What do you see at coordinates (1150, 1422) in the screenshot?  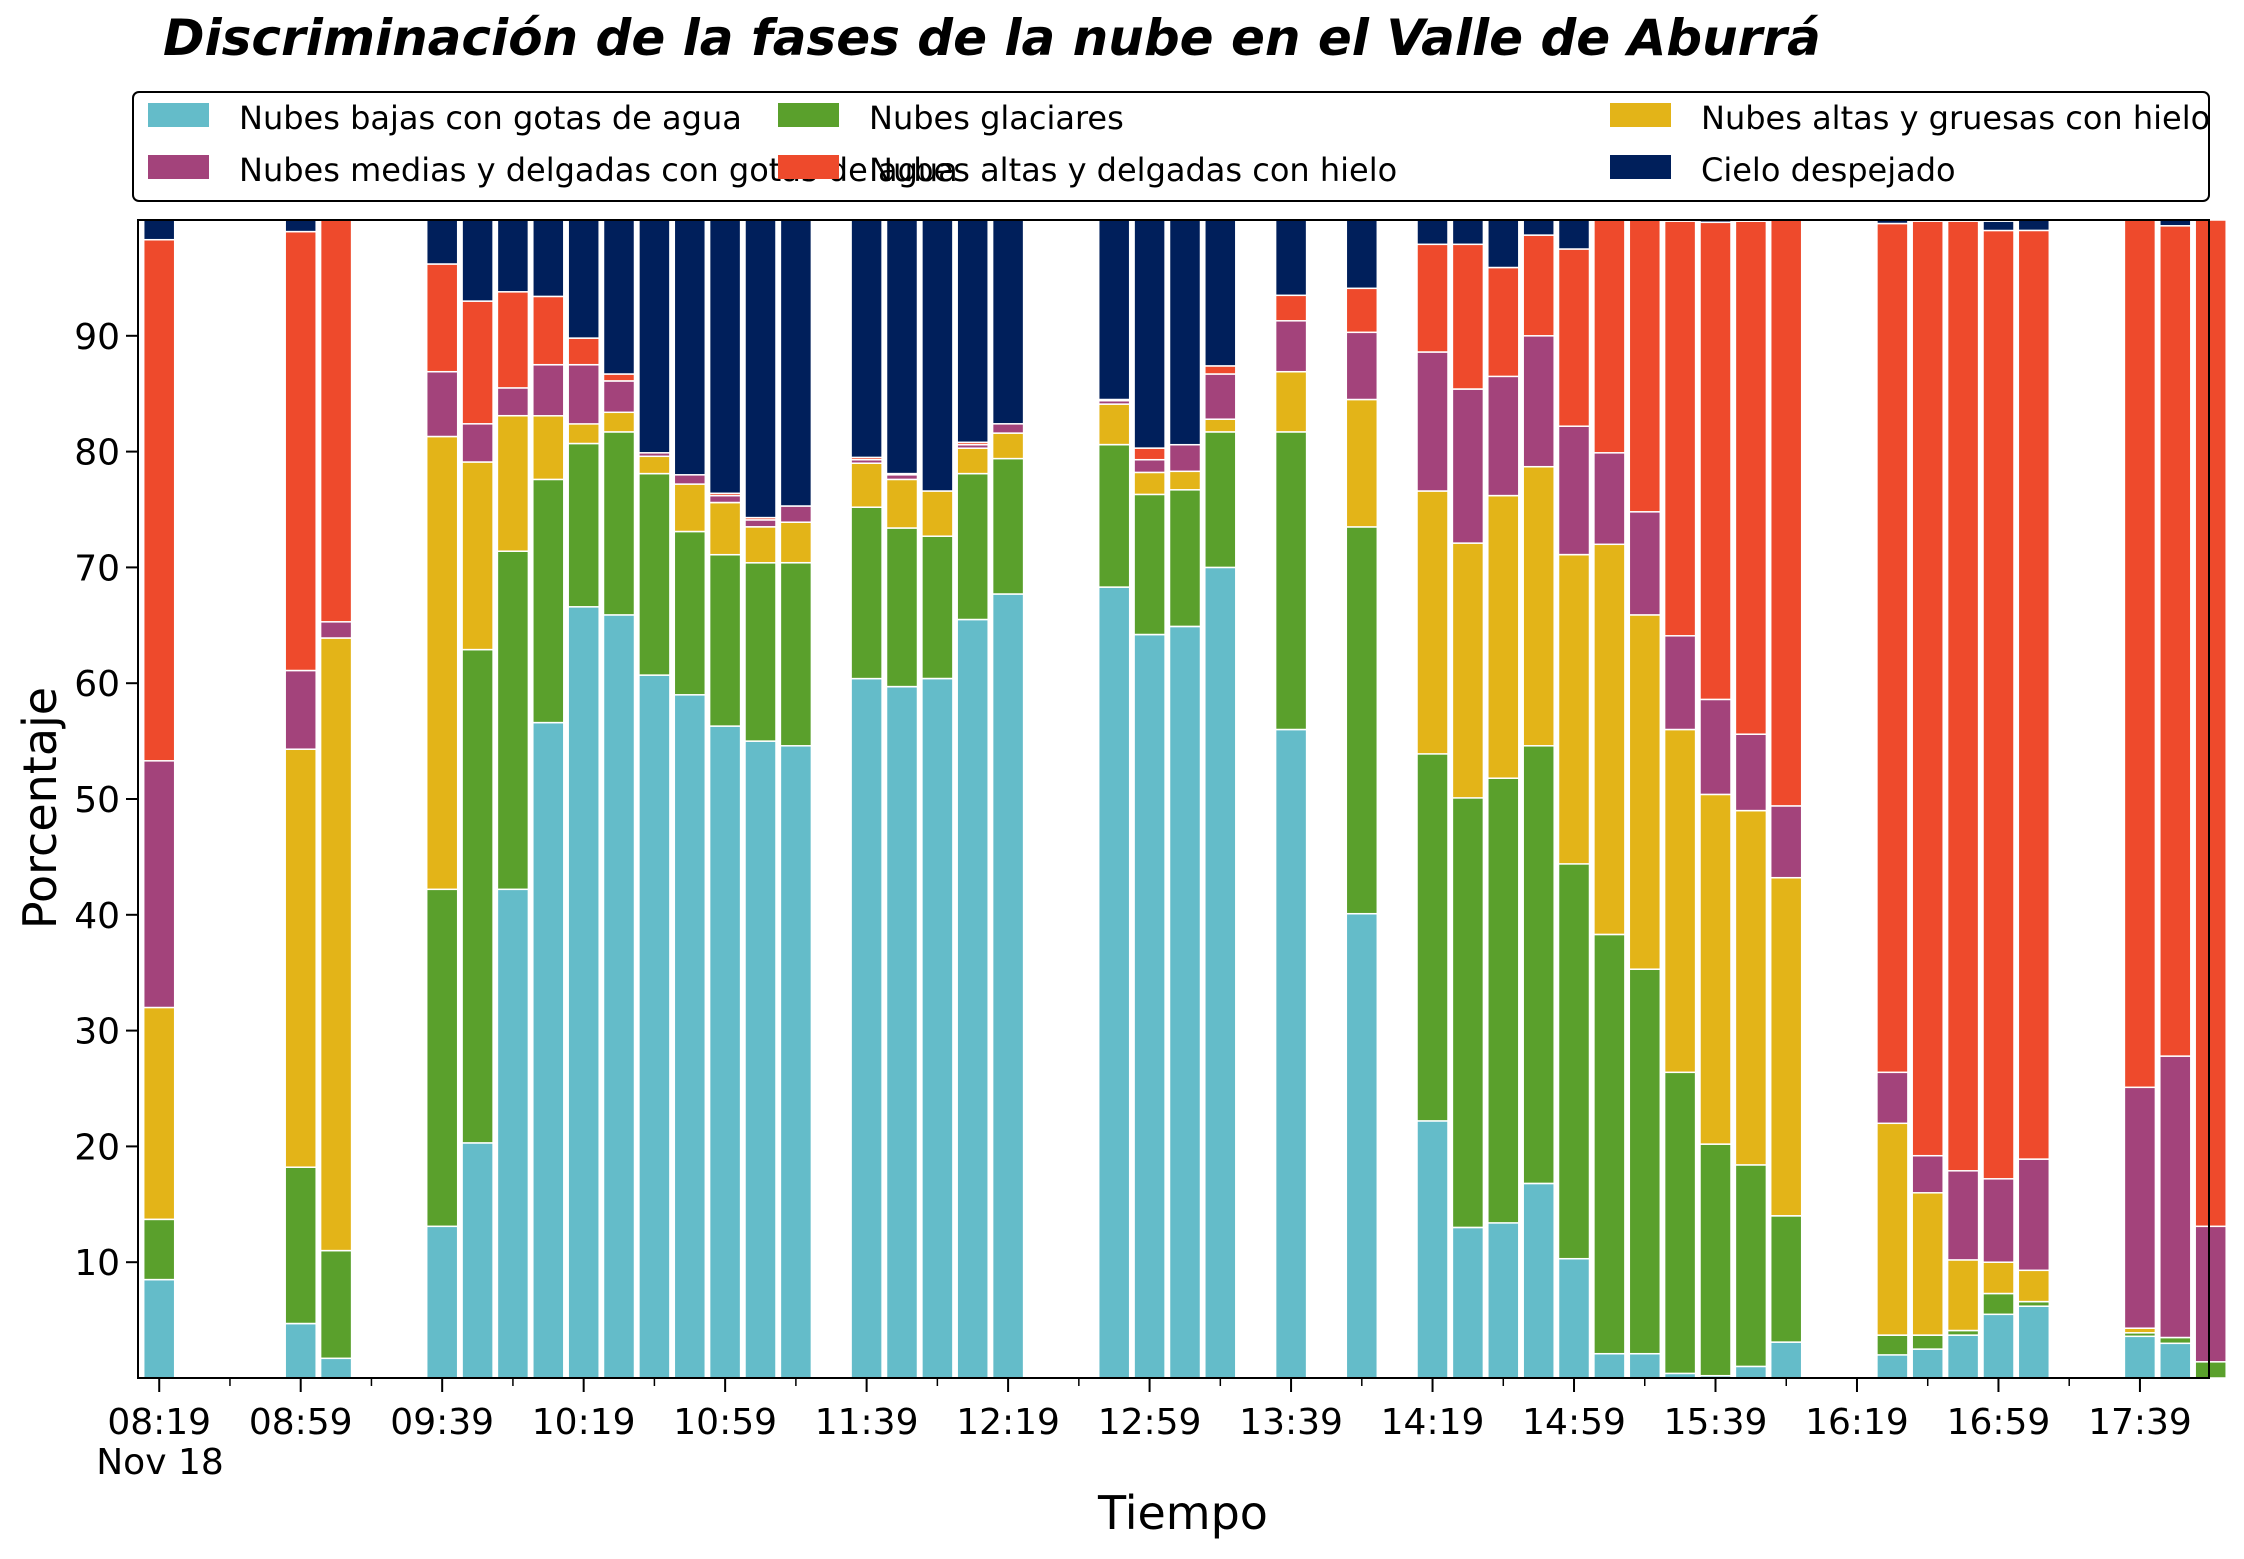 I see `x-tick-label: 12:59` at bounding box center [1150, 1422].